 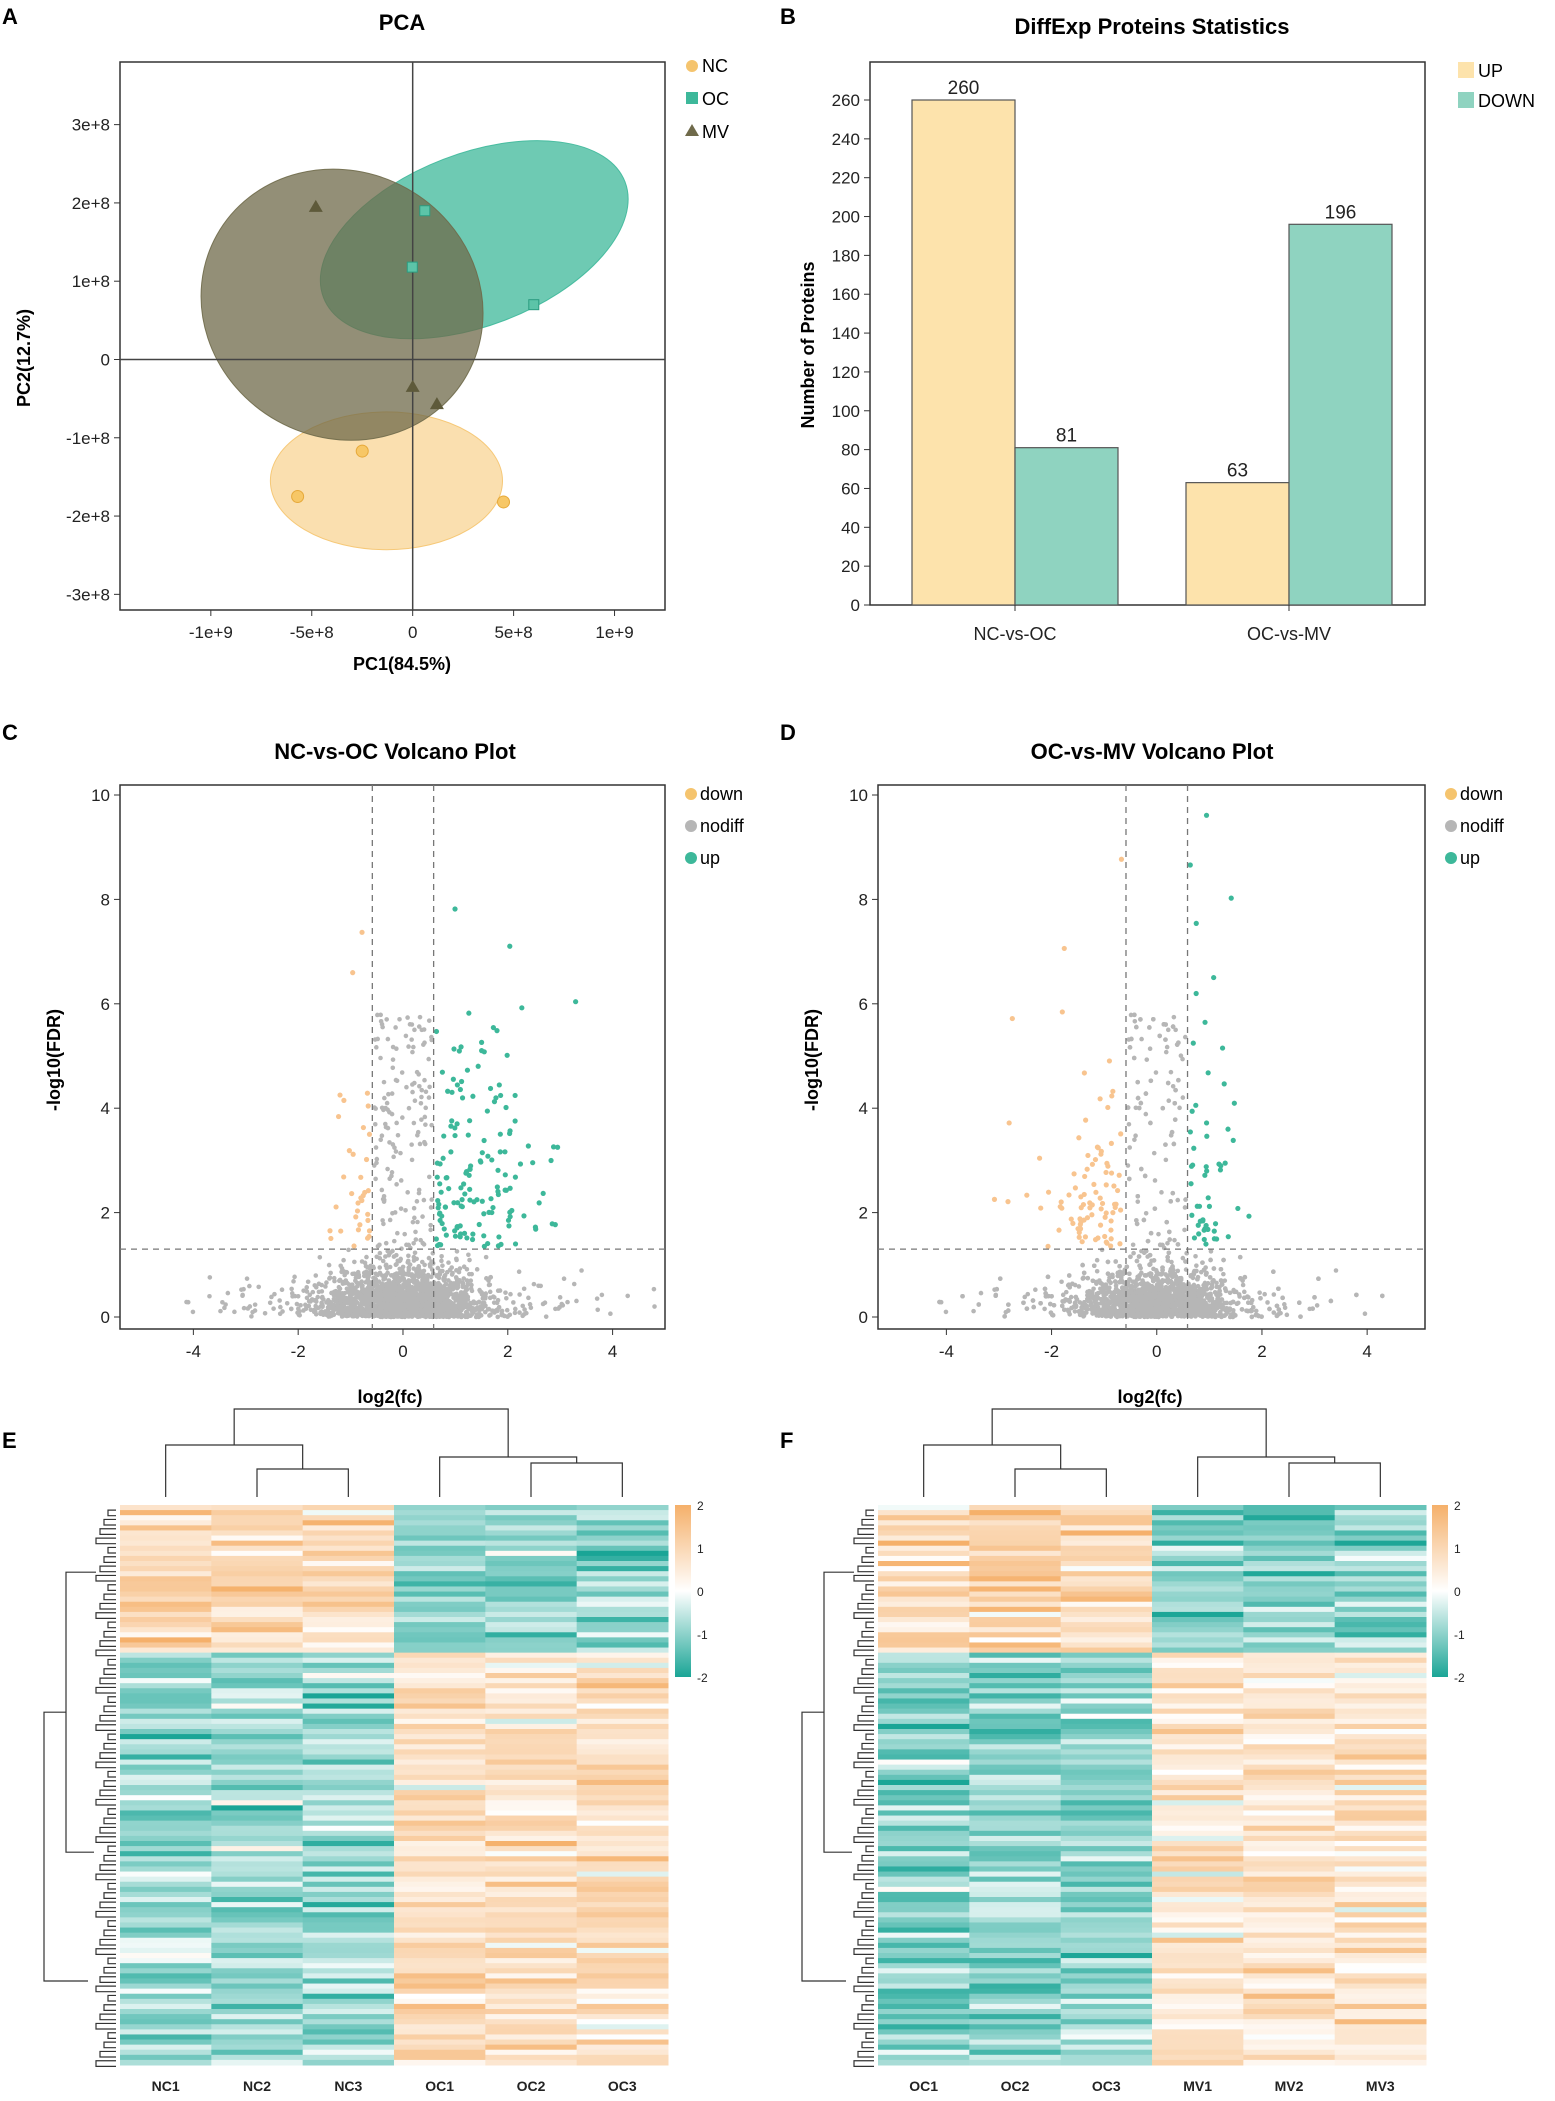 I want to click on legend-up-marker, so click(x=1466, y=70).